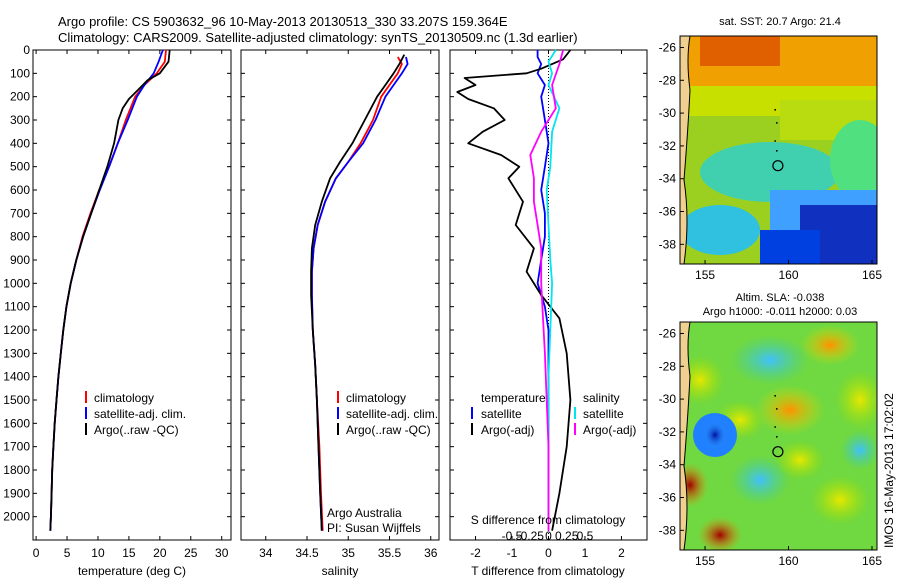 This screenshot has height=580, width=900. What do you see at coordinates (388, 430) in the screenshot?
I see `legend-label-argo: Argo(..raw -QC)` at bounding box center [388, 430].